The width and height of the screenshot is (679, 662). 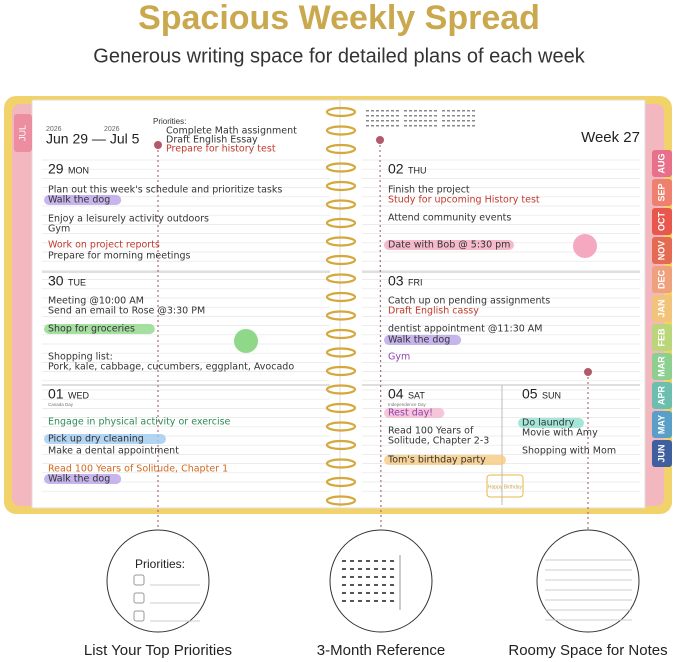 I want to click on entry: Movie with Amy, so click(x=560, y=433).